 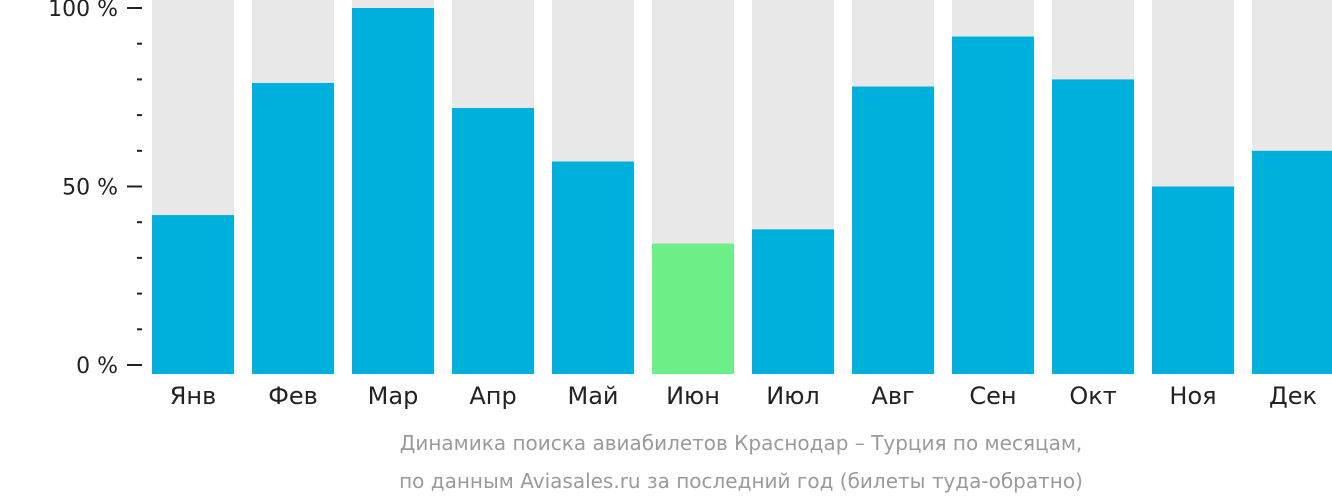 What do you see at coordinates (293, 396) in the screenshot?
I see `x-tick-label: Фев` at bounding box center [293, 396].